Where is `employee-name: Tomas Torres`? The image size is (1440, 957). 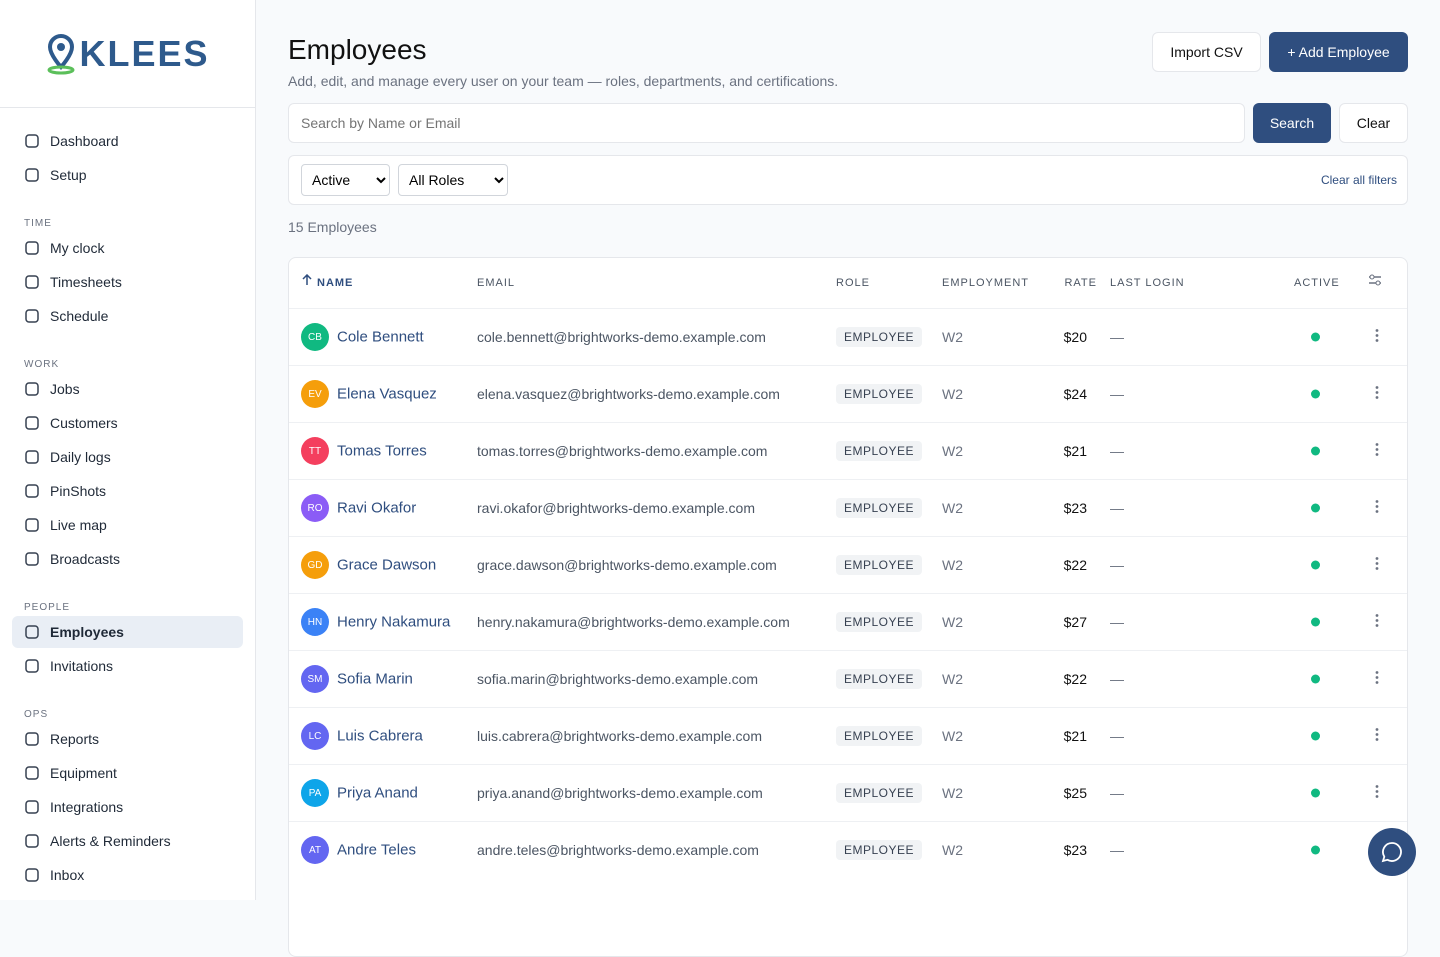
employee-name: Tomas Torres is located at coordinates (382, 451).